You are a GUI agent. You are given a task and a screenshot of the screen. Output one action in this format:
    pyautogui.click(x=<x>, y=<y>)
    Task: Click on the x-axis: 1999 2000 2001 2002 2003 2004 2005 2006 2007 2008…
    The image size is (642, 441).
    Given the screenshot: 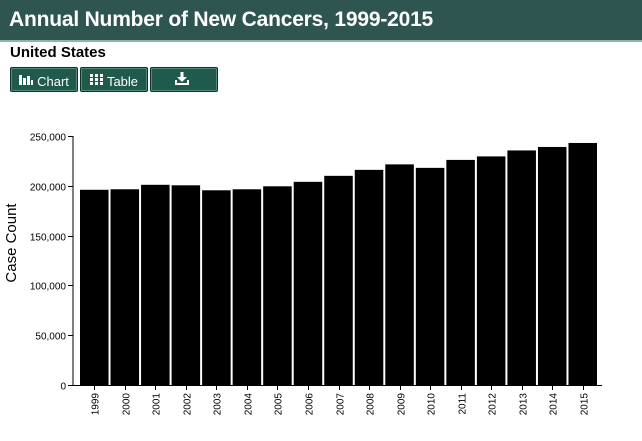 What is the action you would take?
    pyautogui.click(x=337, y=400)
    